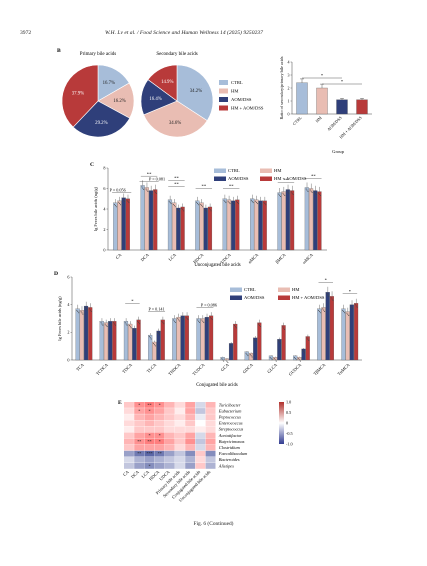  What do you see at coordinates (201, 226) in the screenshot?
I see `bar-hdca-hm` at bounding box center [201, 226].